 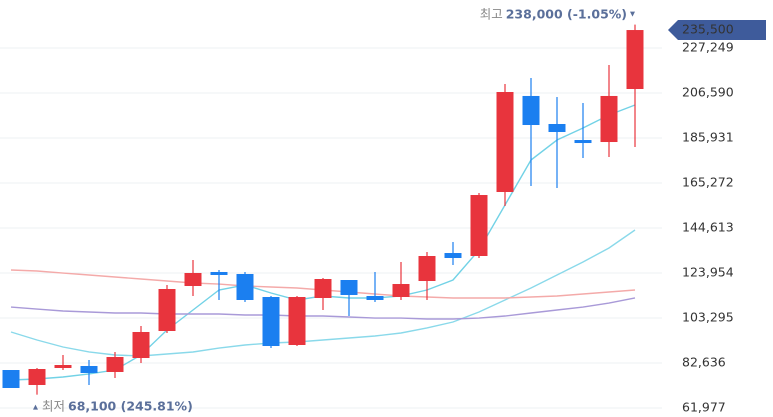 I want to click on y-tick-label: 82,636, so click(x=704, y=362).